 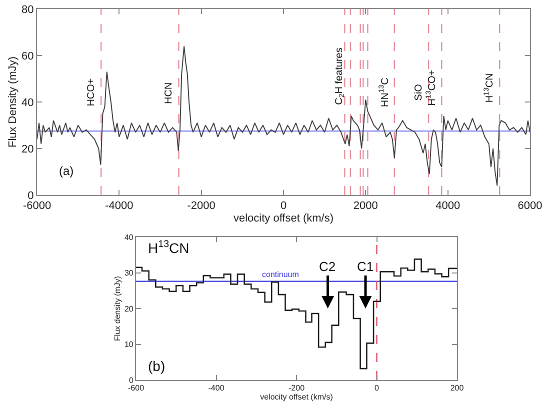 I want to click on x-tick-label: -2000, so click(x=201, y=206).